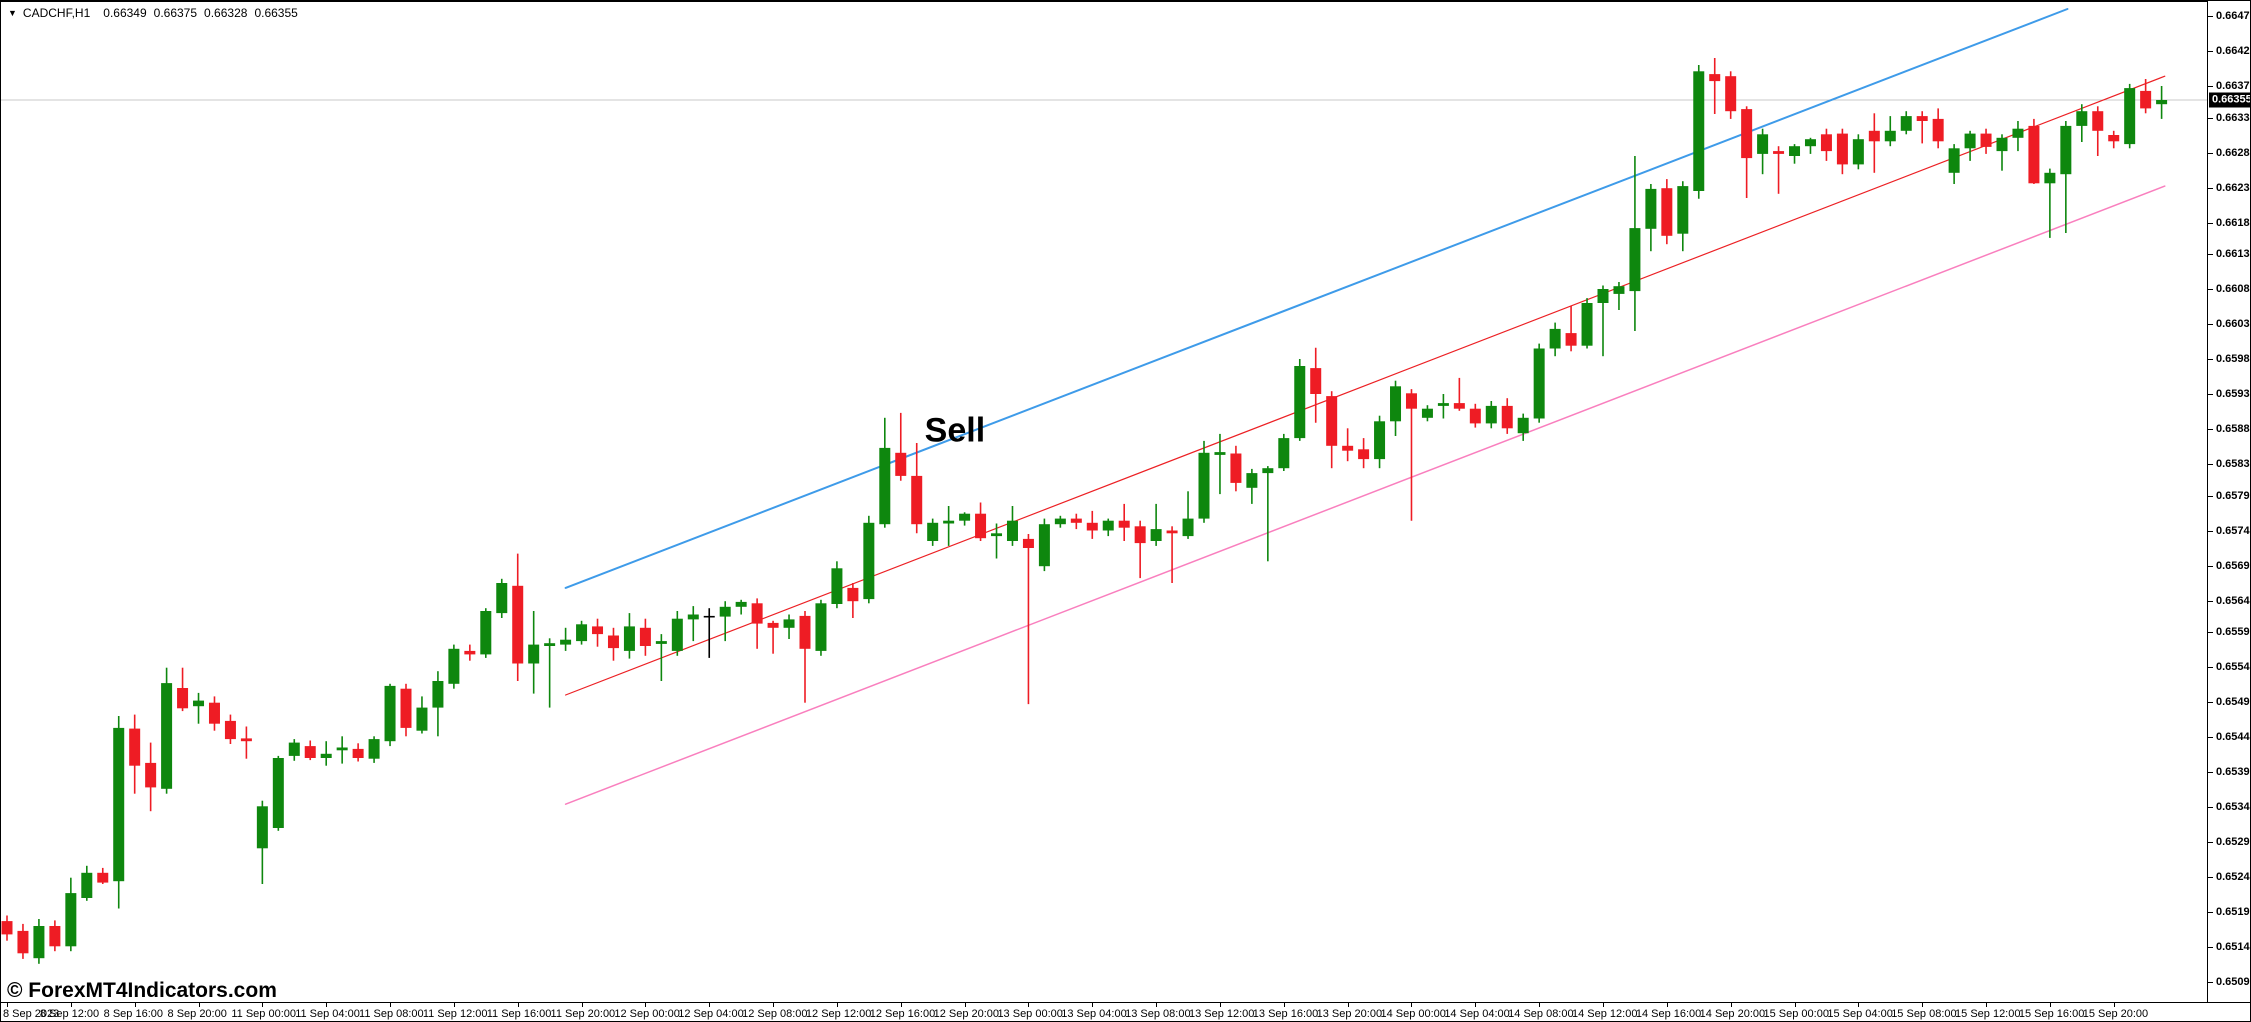  What do you see at coordinates (2233, 667) in the screenshot?
I see `price-tick-label: 0.65545` at bounding box center [2233, 667].